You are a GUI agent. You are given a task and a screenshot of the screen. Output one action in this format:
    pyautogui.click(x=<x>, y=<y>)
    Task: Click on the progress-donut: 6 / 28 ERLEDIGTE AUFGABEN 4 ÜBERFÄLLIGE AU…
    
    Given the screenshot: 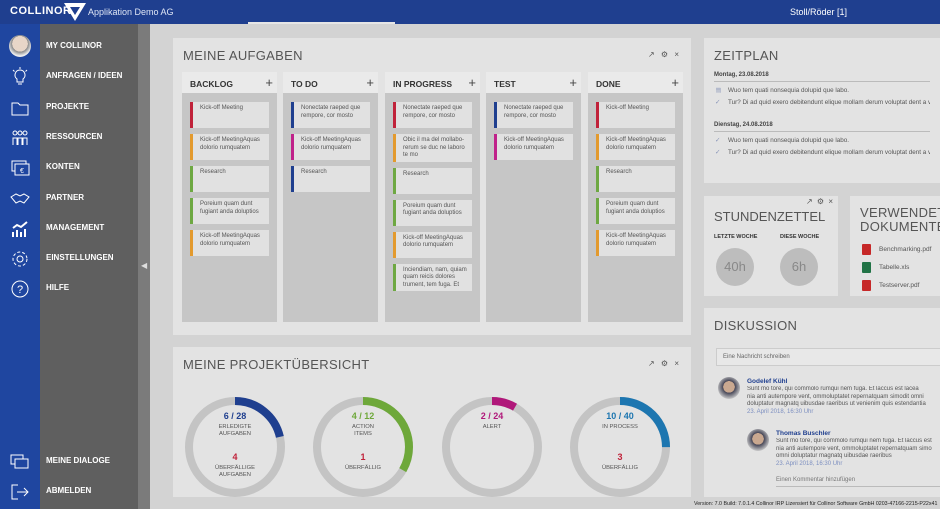 What is the action you would take?
    pyautogui.click(x=235, y=447)
    